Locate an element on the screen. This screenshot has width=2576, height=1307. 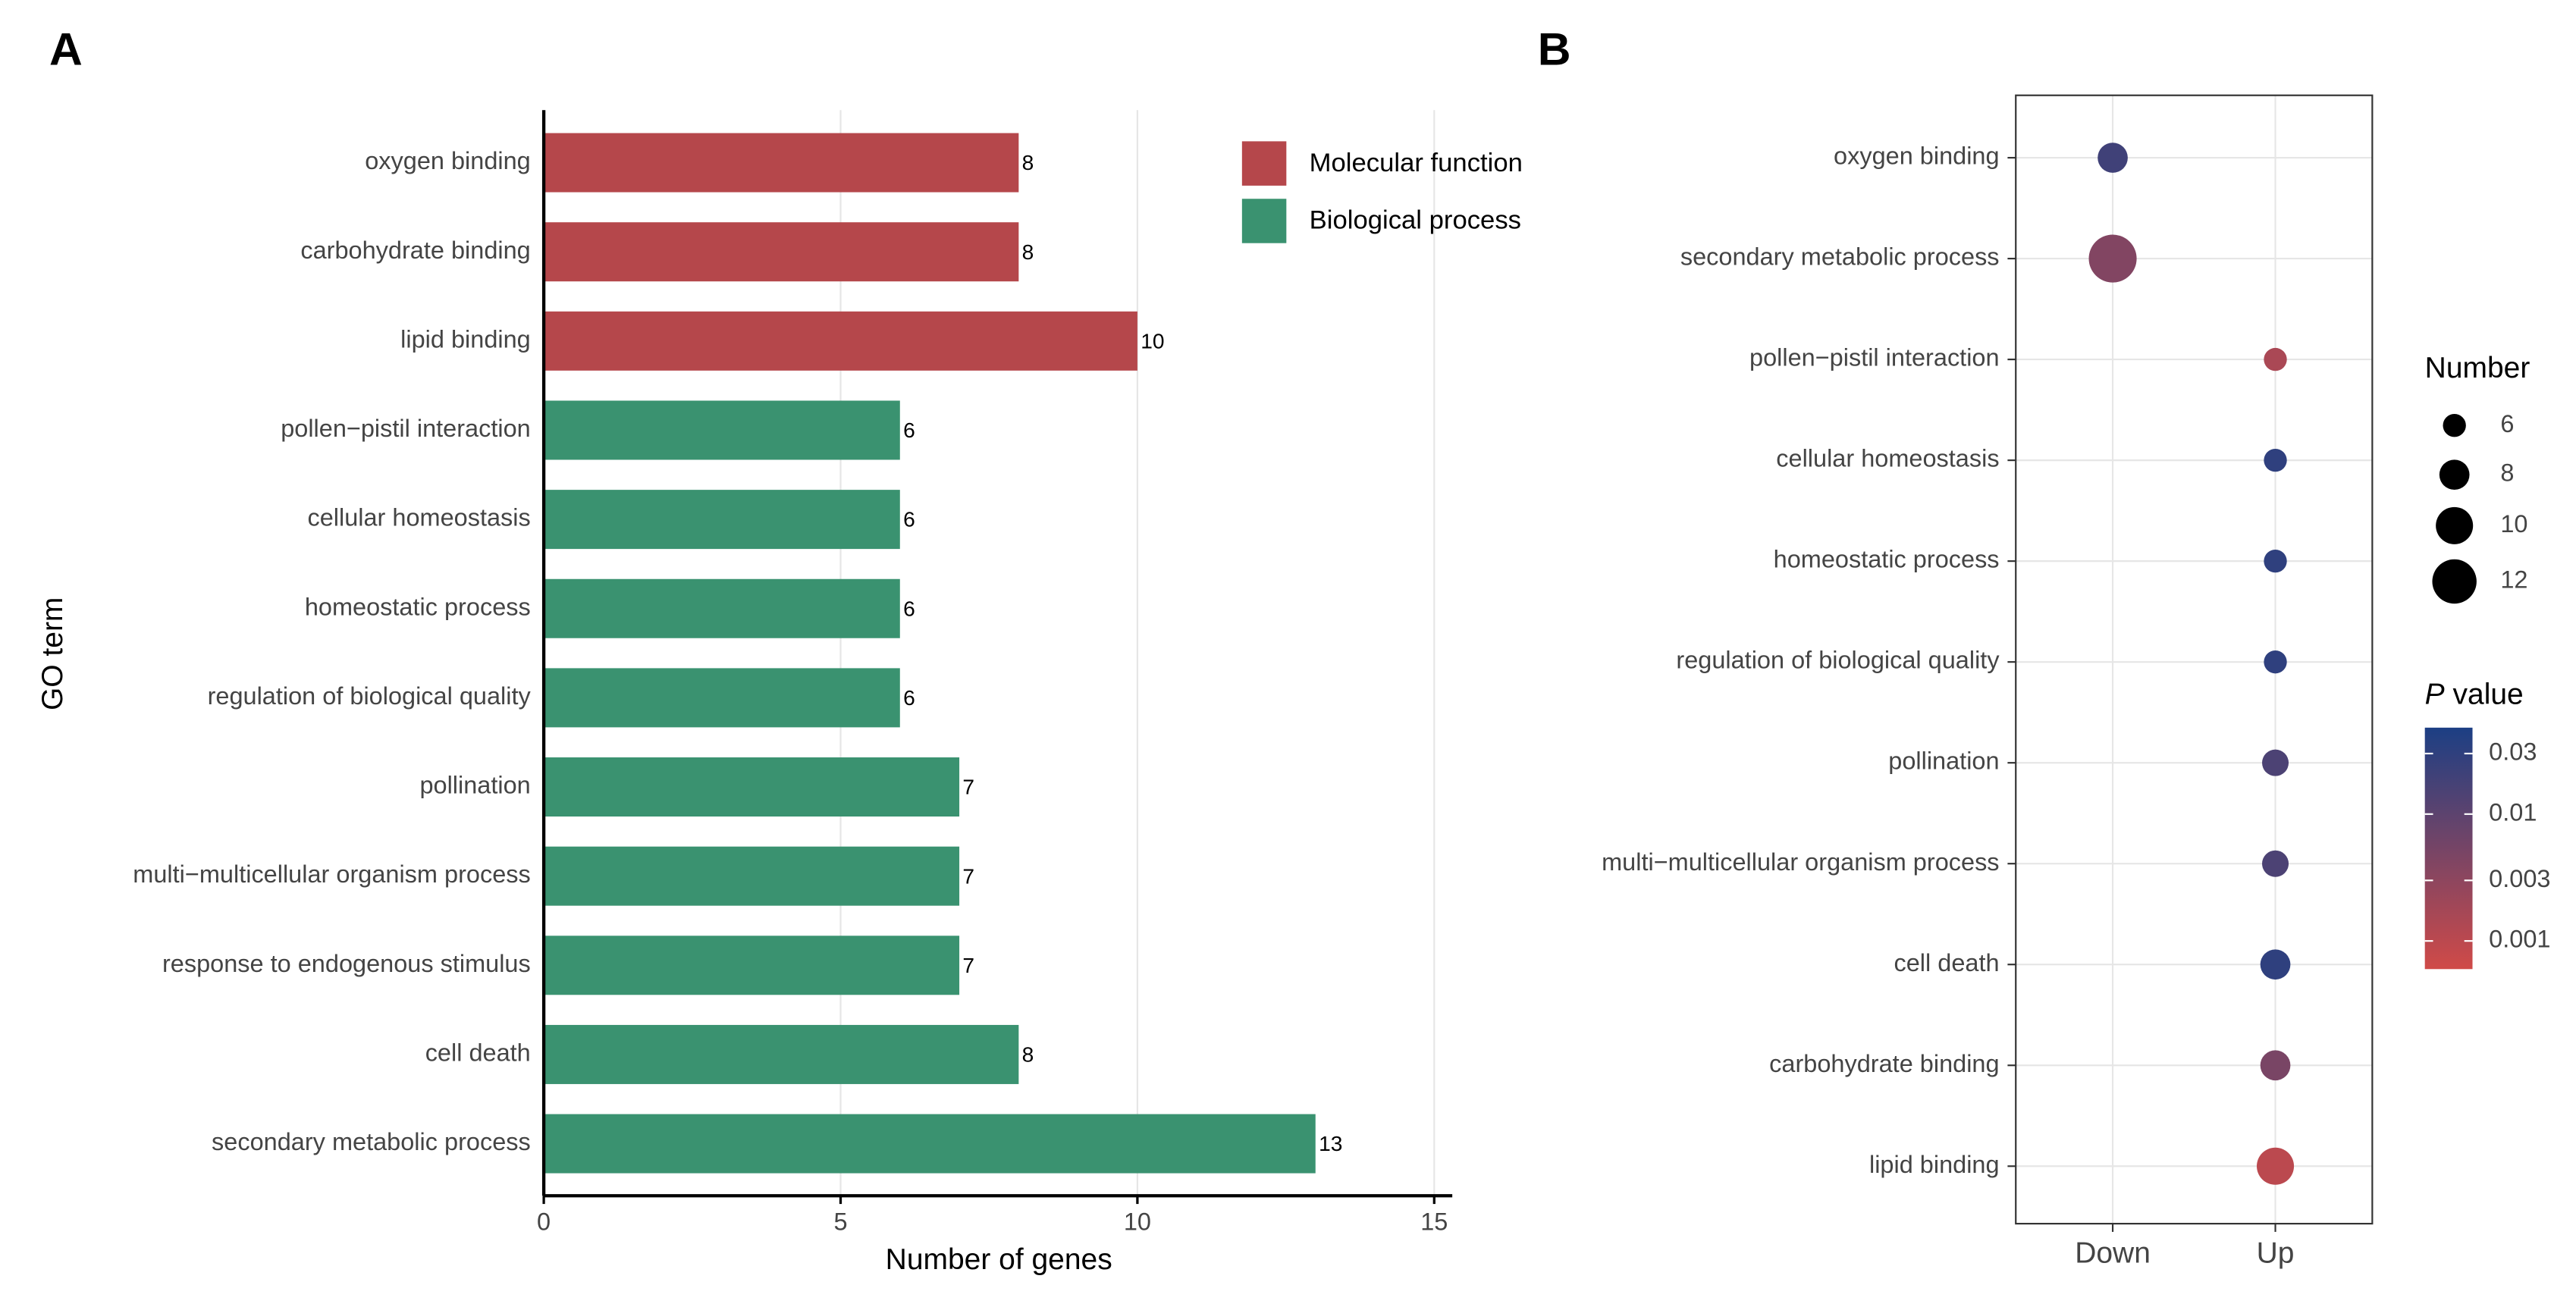
title-part: value is located at coordinates (2488, 695).